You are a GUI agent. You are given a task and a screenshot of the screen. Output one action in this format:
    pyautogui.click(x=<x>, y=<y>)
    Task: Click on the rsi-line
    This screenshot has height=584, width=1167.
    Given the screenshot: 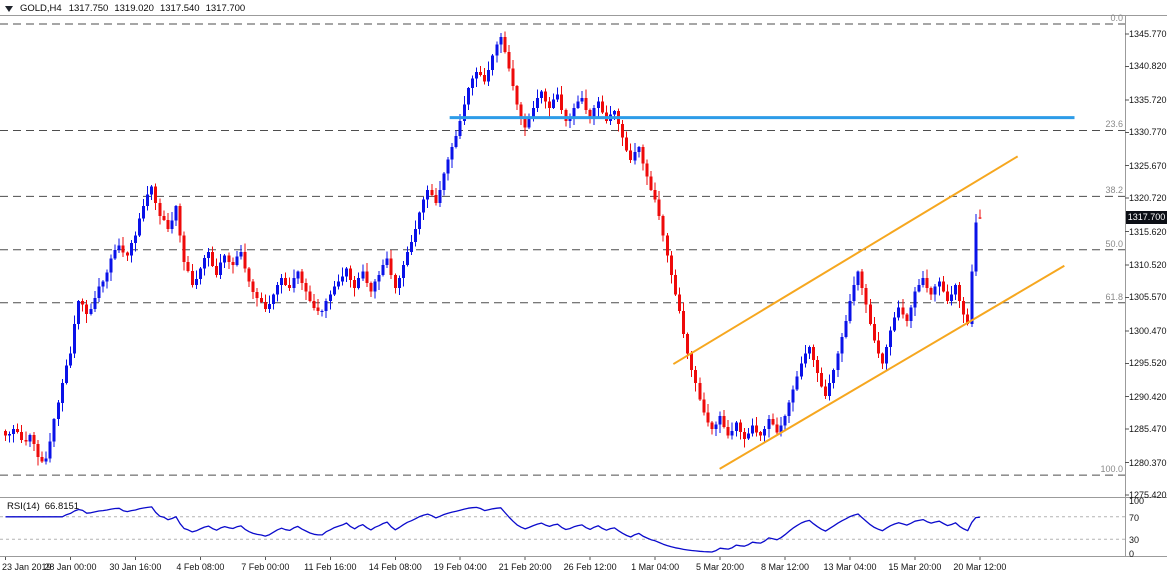 What is the action you would take?
    pyautogui.click(x=492, y=529)
    